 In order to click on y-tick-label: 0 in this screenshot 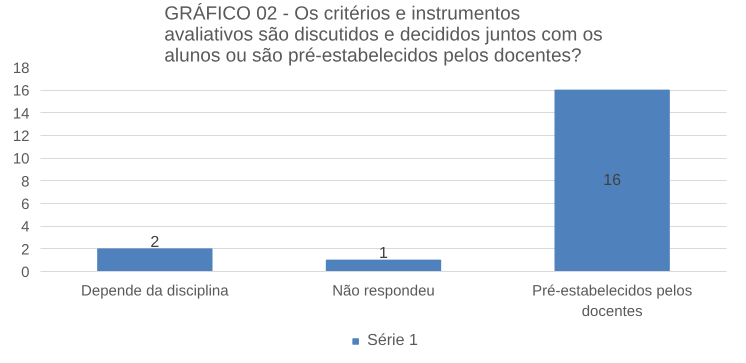, I will do `click(25, 272)`.